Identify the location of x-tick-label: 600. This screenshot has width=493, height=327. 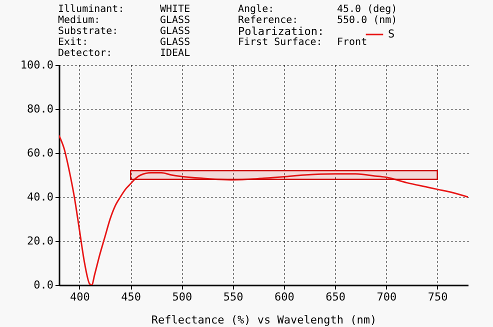
(284, 297).